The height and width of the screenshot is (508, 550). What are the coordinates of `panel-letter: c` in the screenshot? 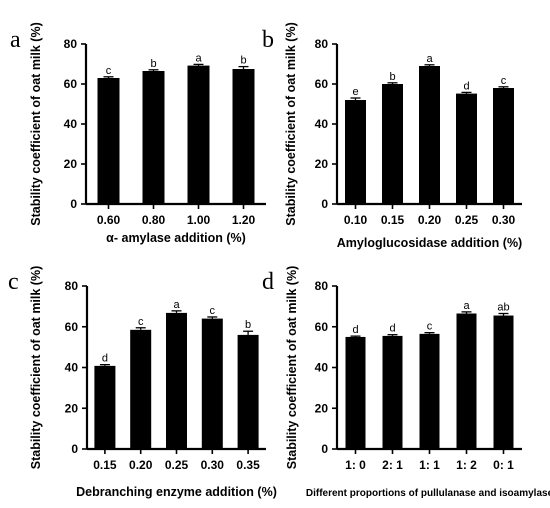 It's located at (13, 282).